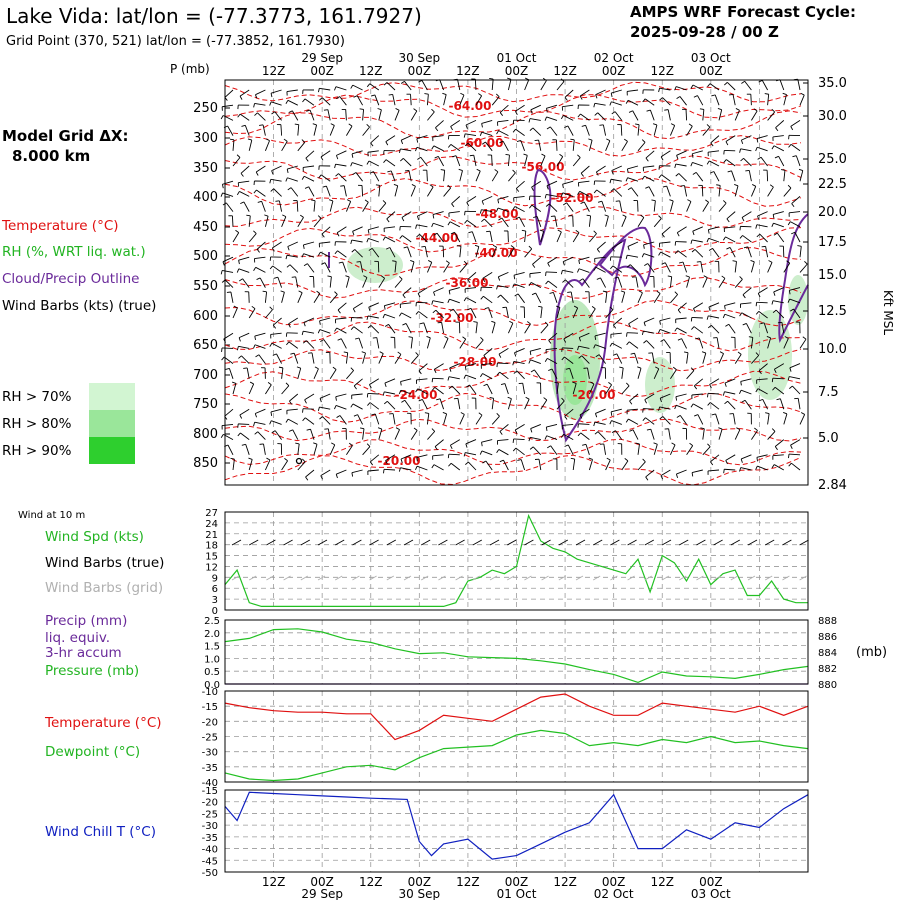 The height and width of the screenshot is (905, 900). What do you see at coordinates (215, 600) in the screenshot?
I see `y-tick-label: 3` at bounding box center [215, 600].